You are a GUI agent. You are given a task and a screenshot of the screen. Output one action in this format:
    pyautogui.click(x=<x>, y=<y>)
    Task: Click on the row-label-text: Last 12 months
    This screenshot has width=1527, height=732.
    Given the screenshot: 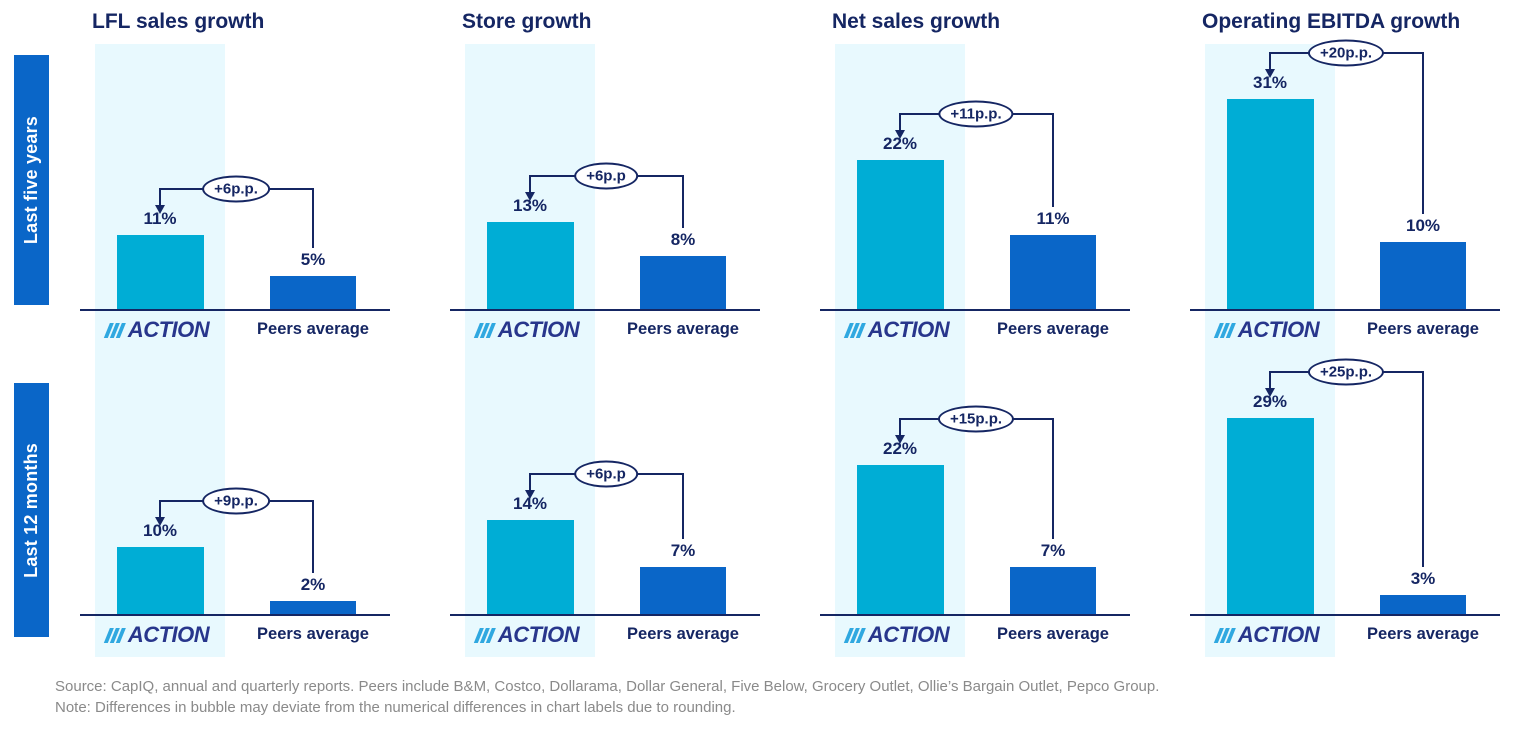 What is the action you would take?
    pyautogui.click(x=31, y=510)
    